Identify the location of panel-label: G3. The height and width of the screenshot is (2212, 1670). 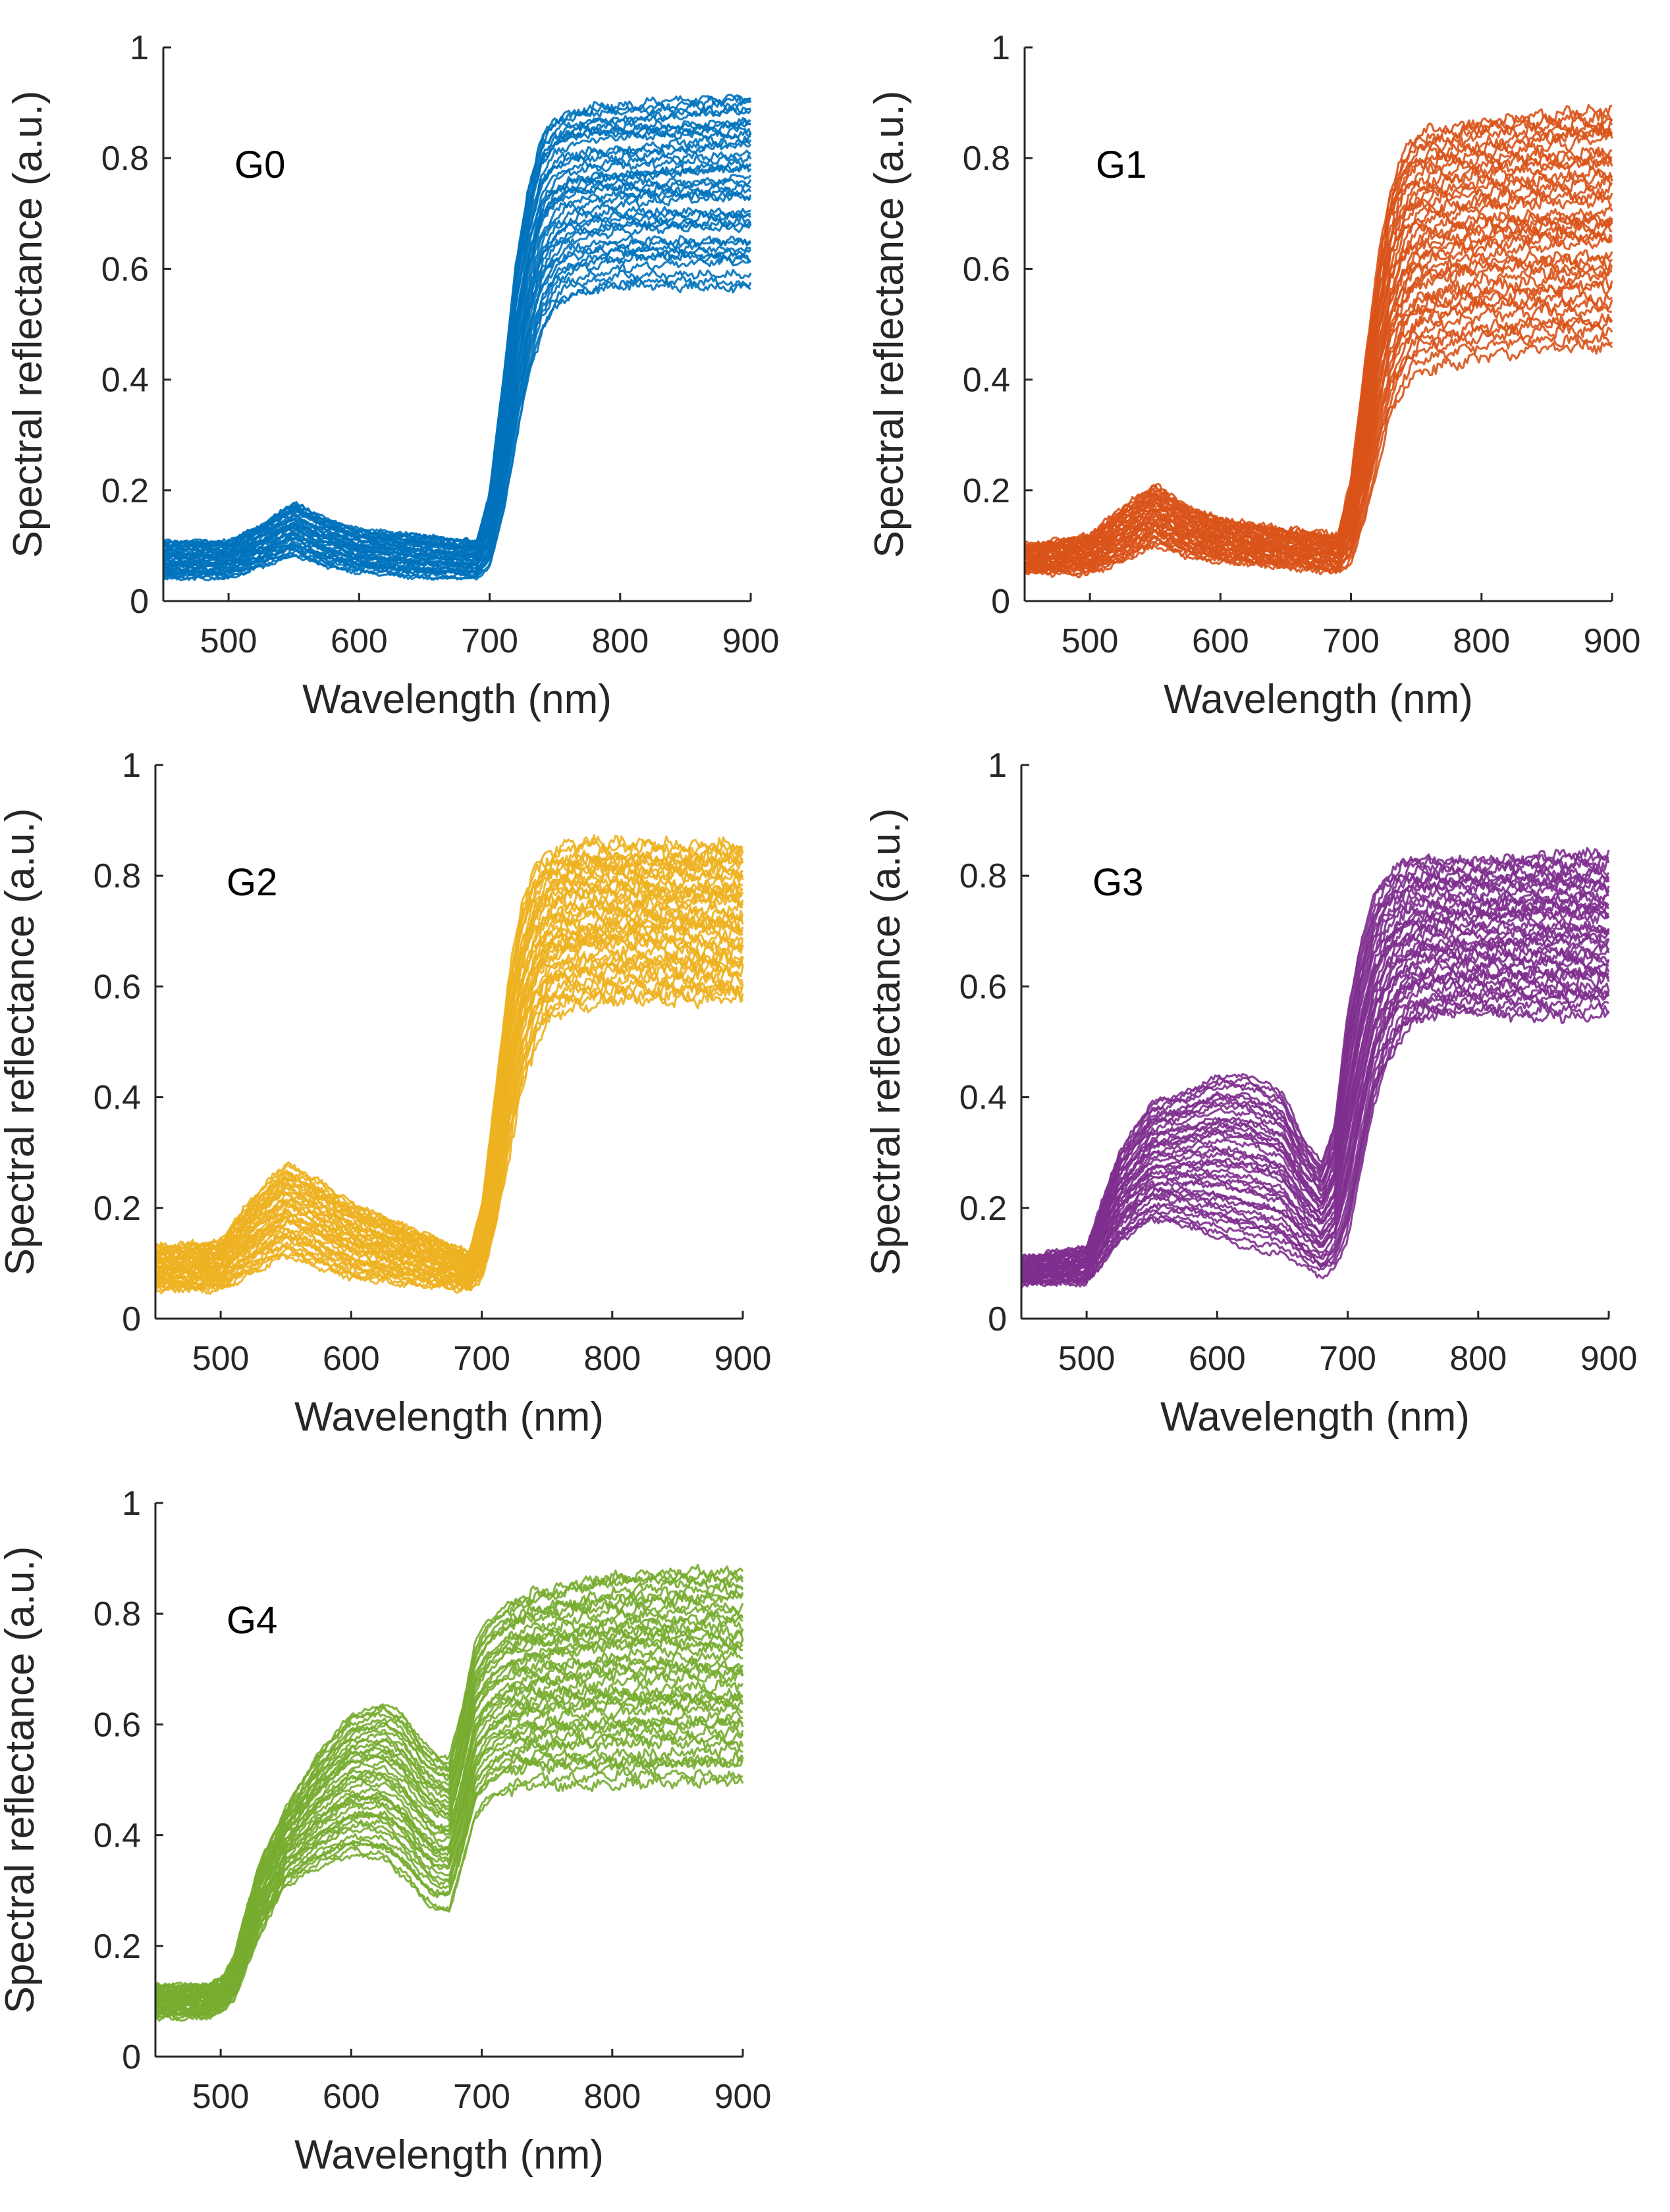
(1117, 882).